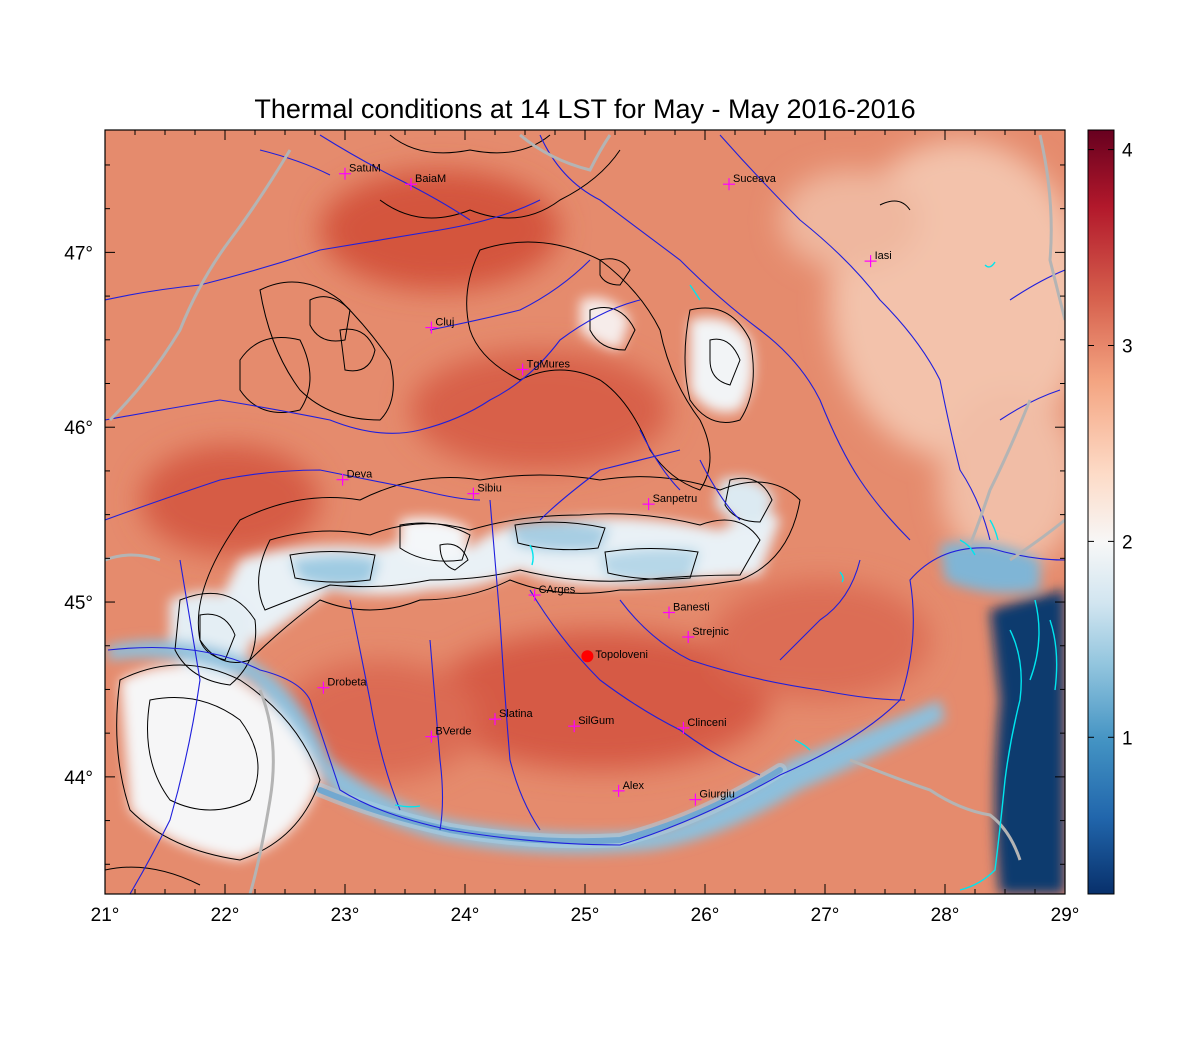  Describe the element at coordinates (705, 915) in the screenshot. I see `x-tick-label: 26°` at that location.